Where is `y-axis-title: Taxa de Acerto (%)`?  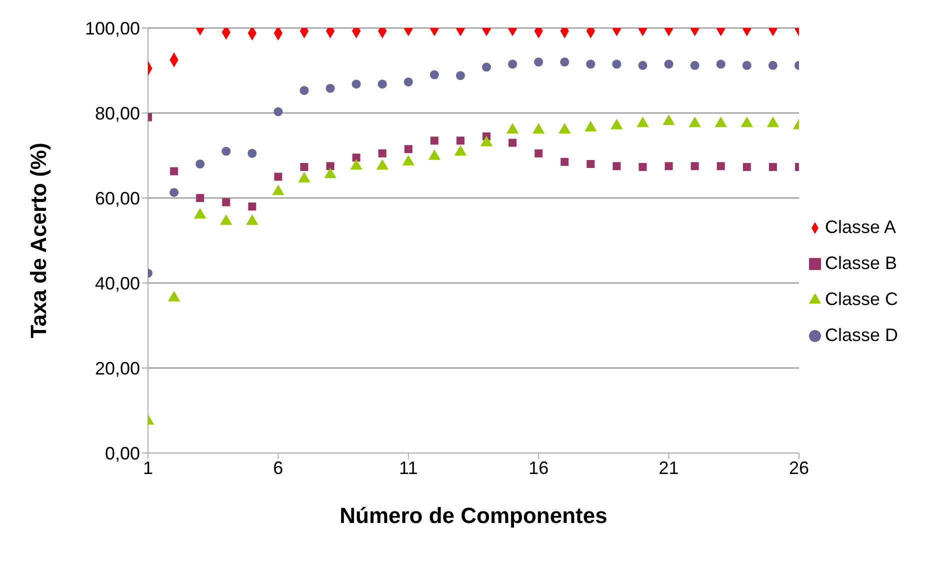
y-axis-title: Taxa de Acerto (%) is located at coordinates (38, 240).